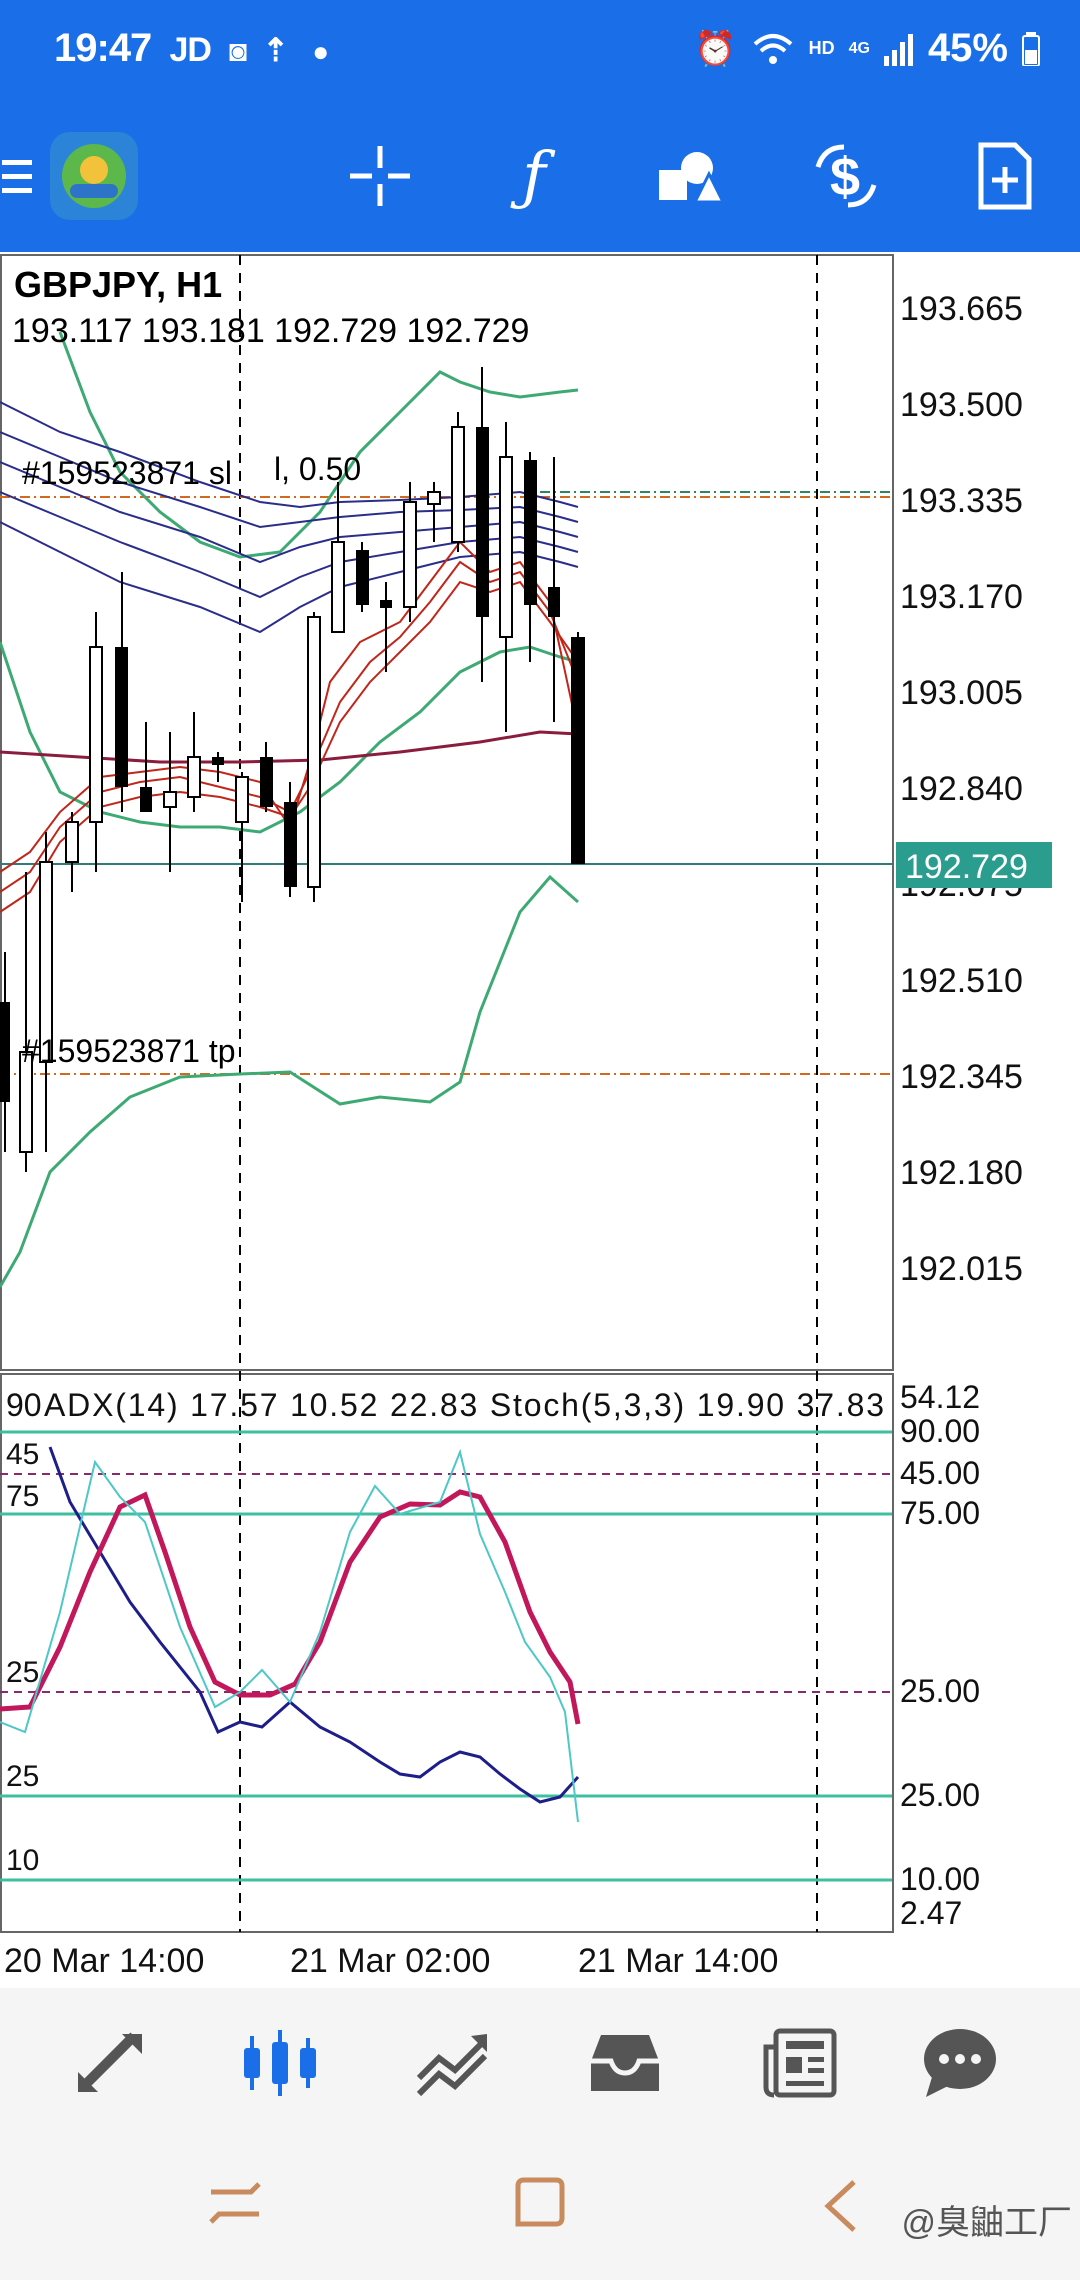 The width and height of the screenshot is (1080, 2280). Describe the element at coordinates (772, 48) in the screenshot. I see `wifi-icon` at that location.